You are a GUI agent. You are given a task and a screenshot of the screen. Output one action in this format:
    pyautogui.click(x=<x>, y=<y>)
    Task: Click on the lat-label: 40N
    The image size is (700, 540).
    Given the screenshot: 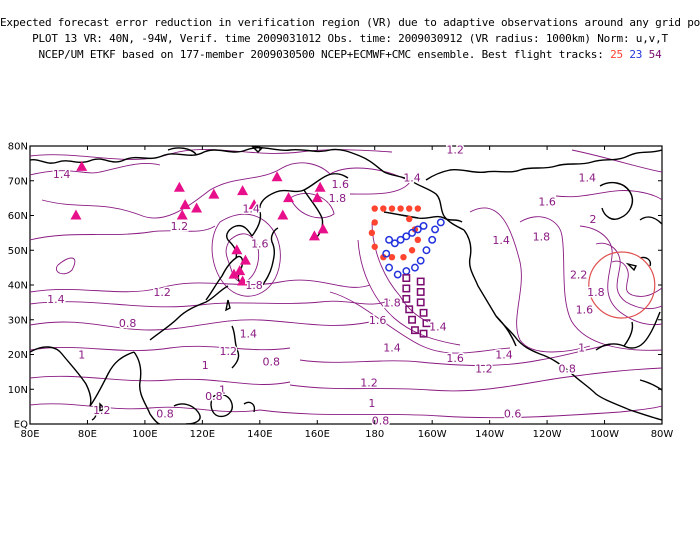 What is the action you would take?
    pyautogui.click(x=18, y=286)
    